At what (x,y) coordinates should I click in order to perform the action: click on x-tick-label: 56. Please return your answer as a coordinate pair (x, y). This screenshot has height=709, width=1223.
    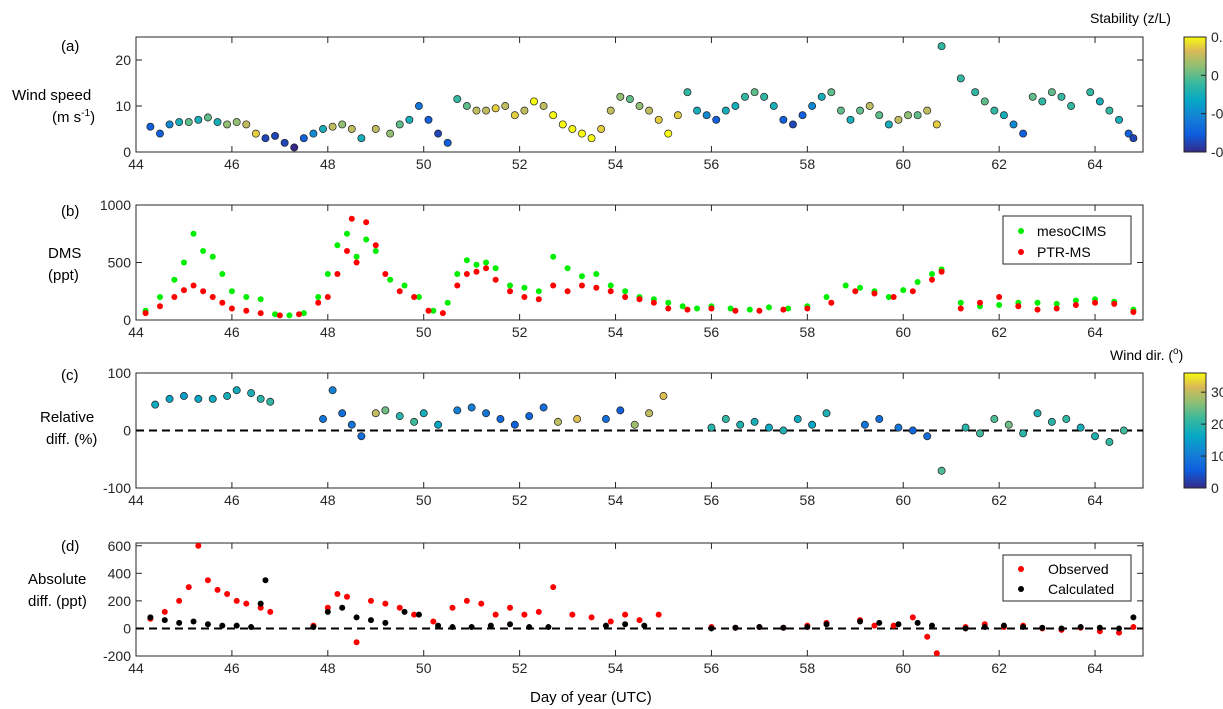
    Looking at the image, I should click on (712, 500).